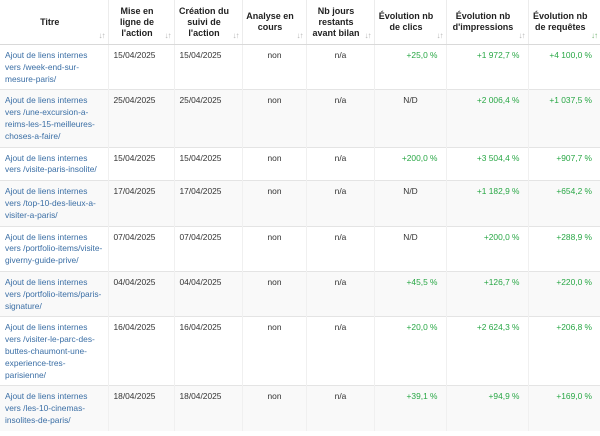  Describe the element at coordinates (564, 351) in the screenshot. I see `cell-evolution-requetes: +206,8 %` at that location.